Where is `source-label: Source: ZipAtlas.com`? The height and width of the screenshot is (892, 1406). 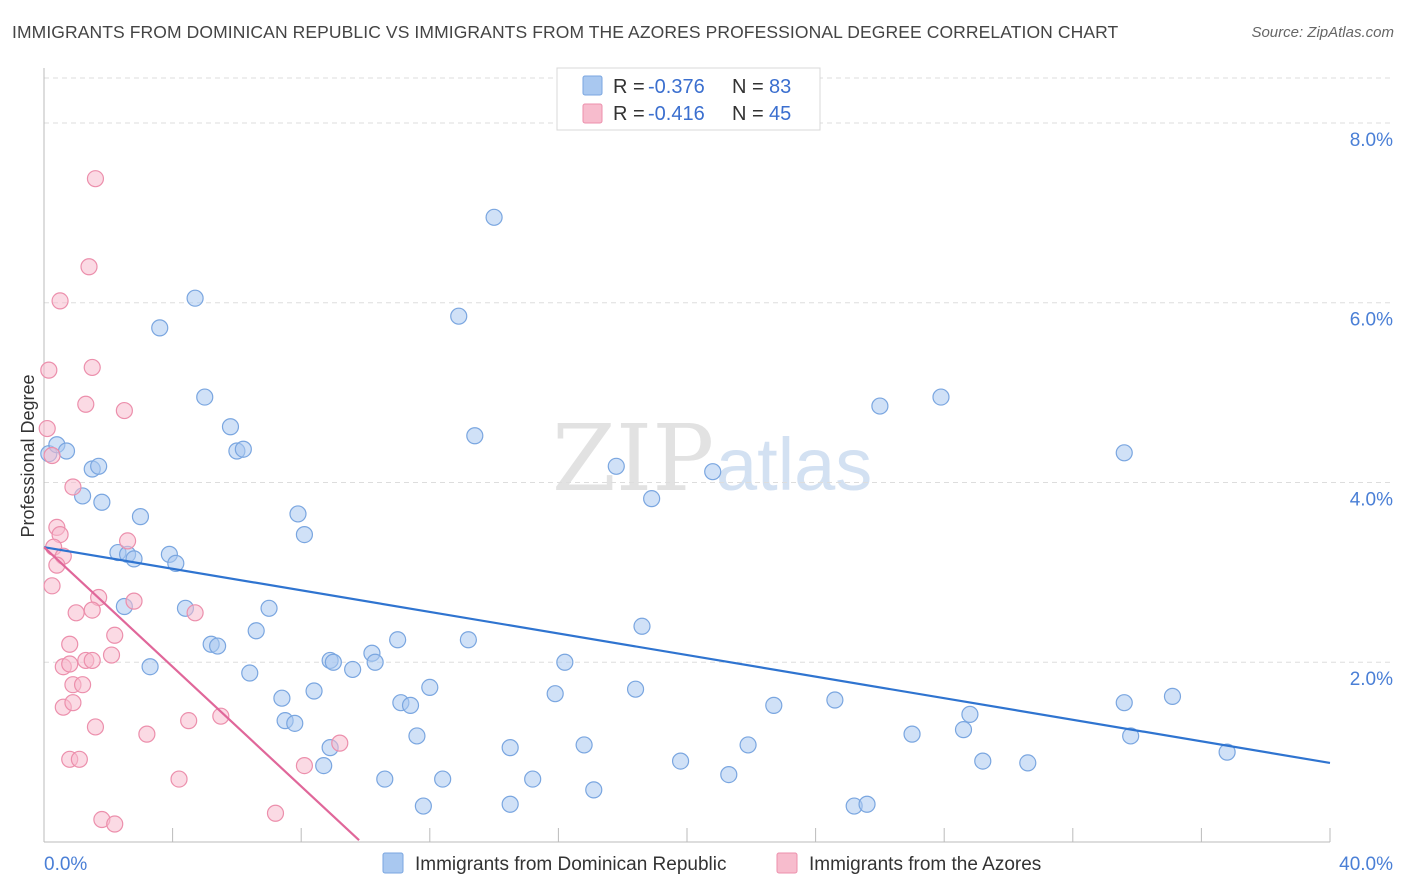 source-label: Source: ZipAtlas.com is located at coordinates (1322, 32).